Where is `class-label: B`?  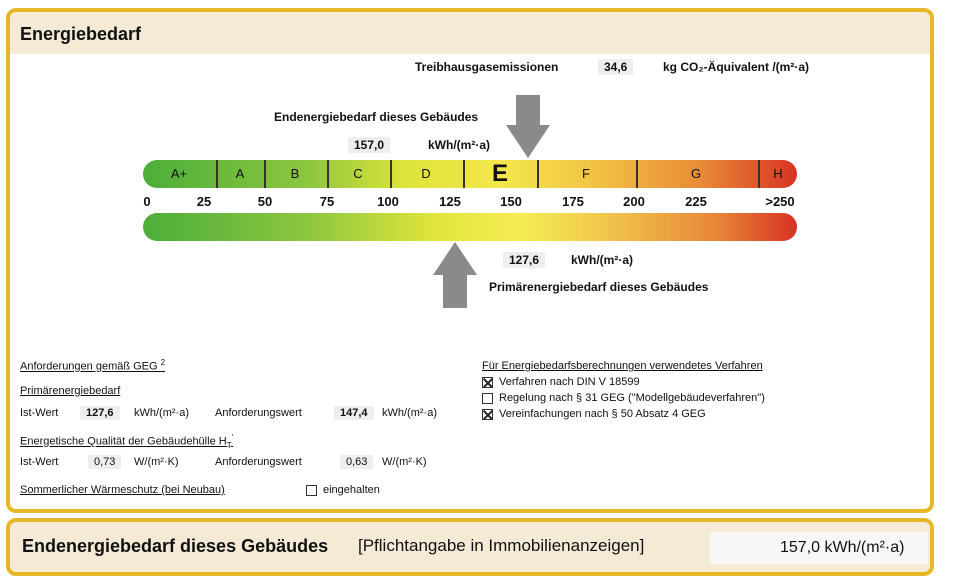 class-label: B is located at coordinates (295, 173).